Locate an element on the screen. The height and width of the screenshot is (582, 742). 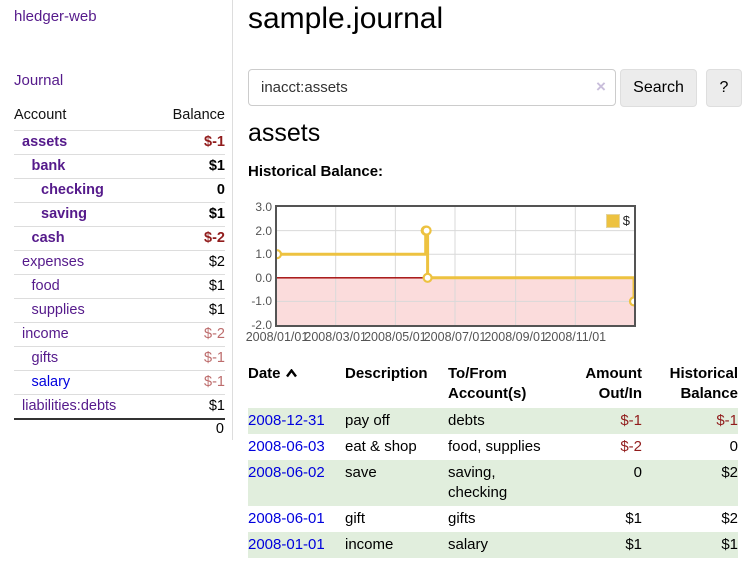
chart-legend: $ is located at coordinates (617, 220).